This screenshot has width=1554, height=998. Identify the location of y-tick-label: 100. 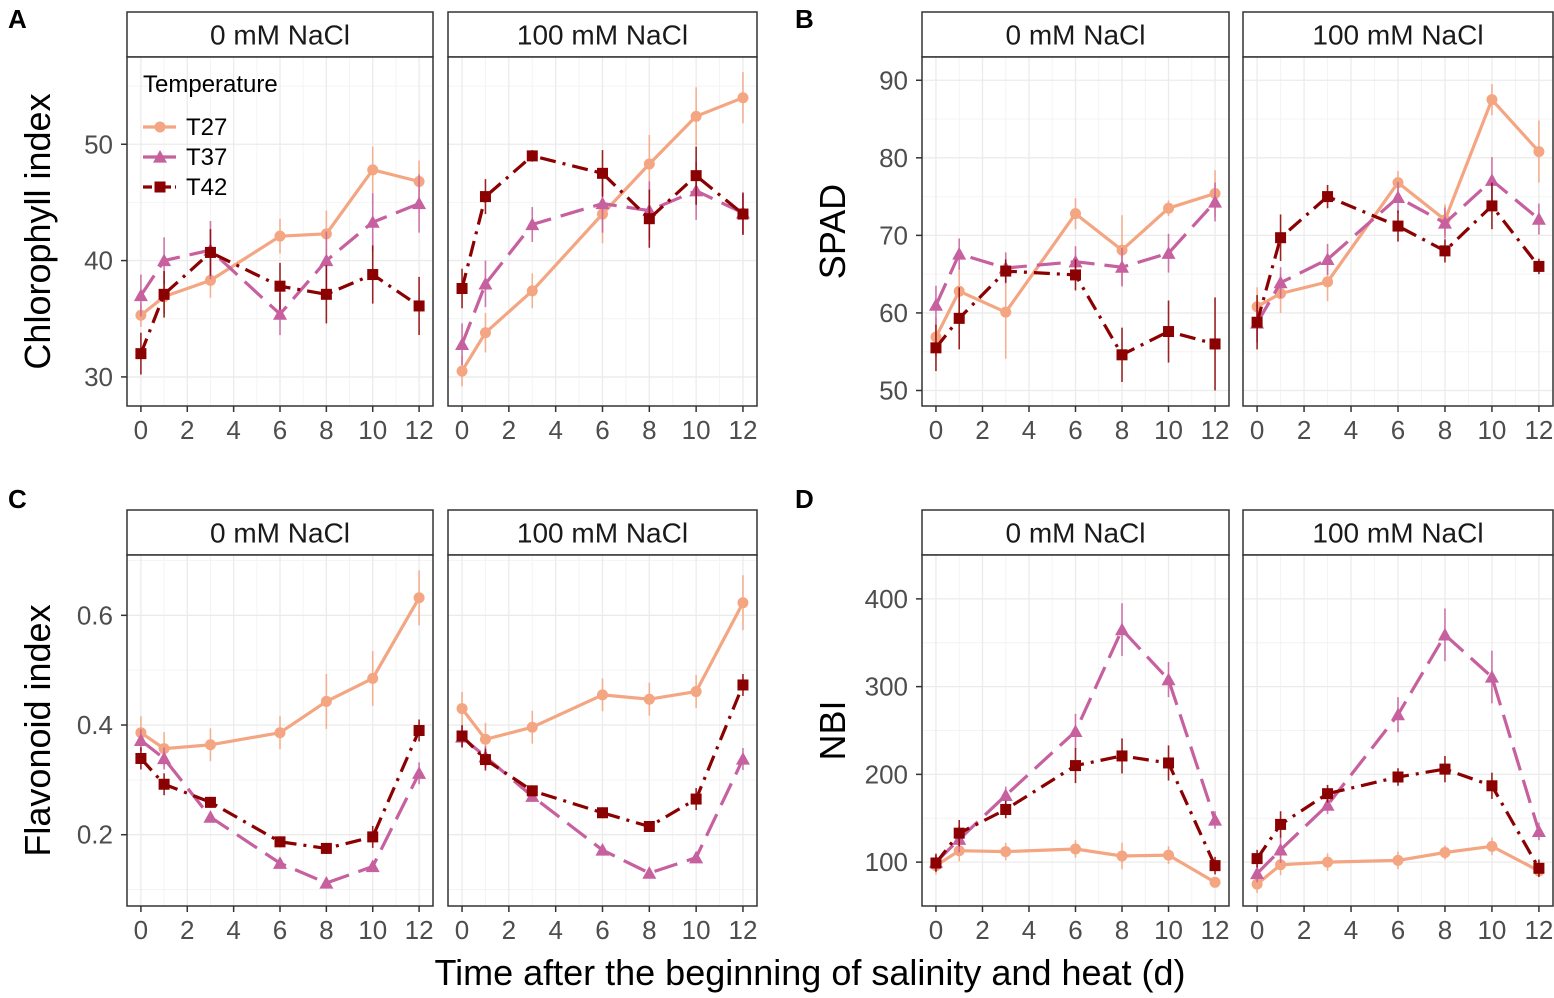
(886, 862).